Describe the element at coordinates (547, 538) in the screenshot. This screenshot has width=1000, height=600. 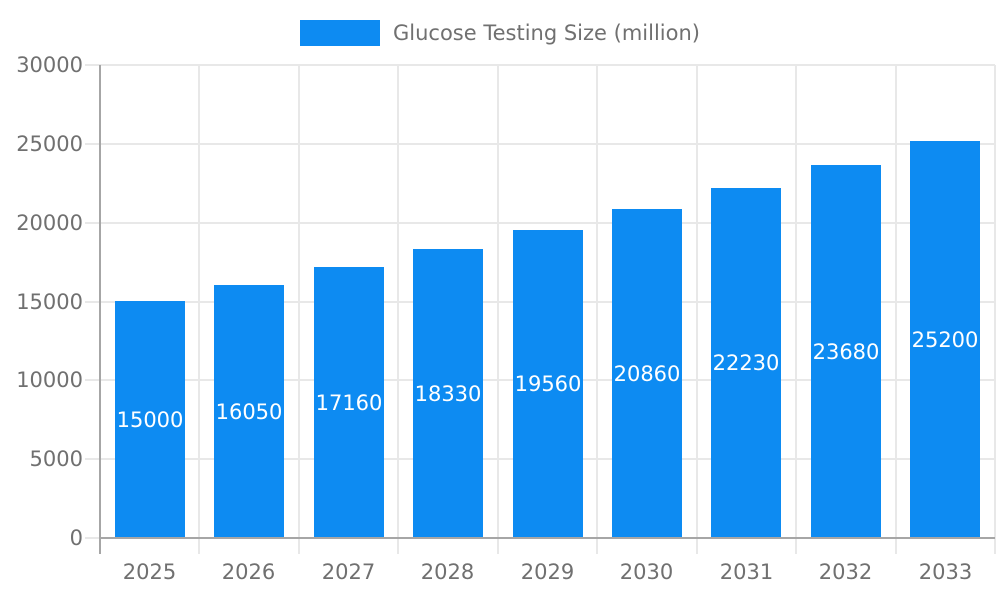
I see `x-axis-line` at that location.